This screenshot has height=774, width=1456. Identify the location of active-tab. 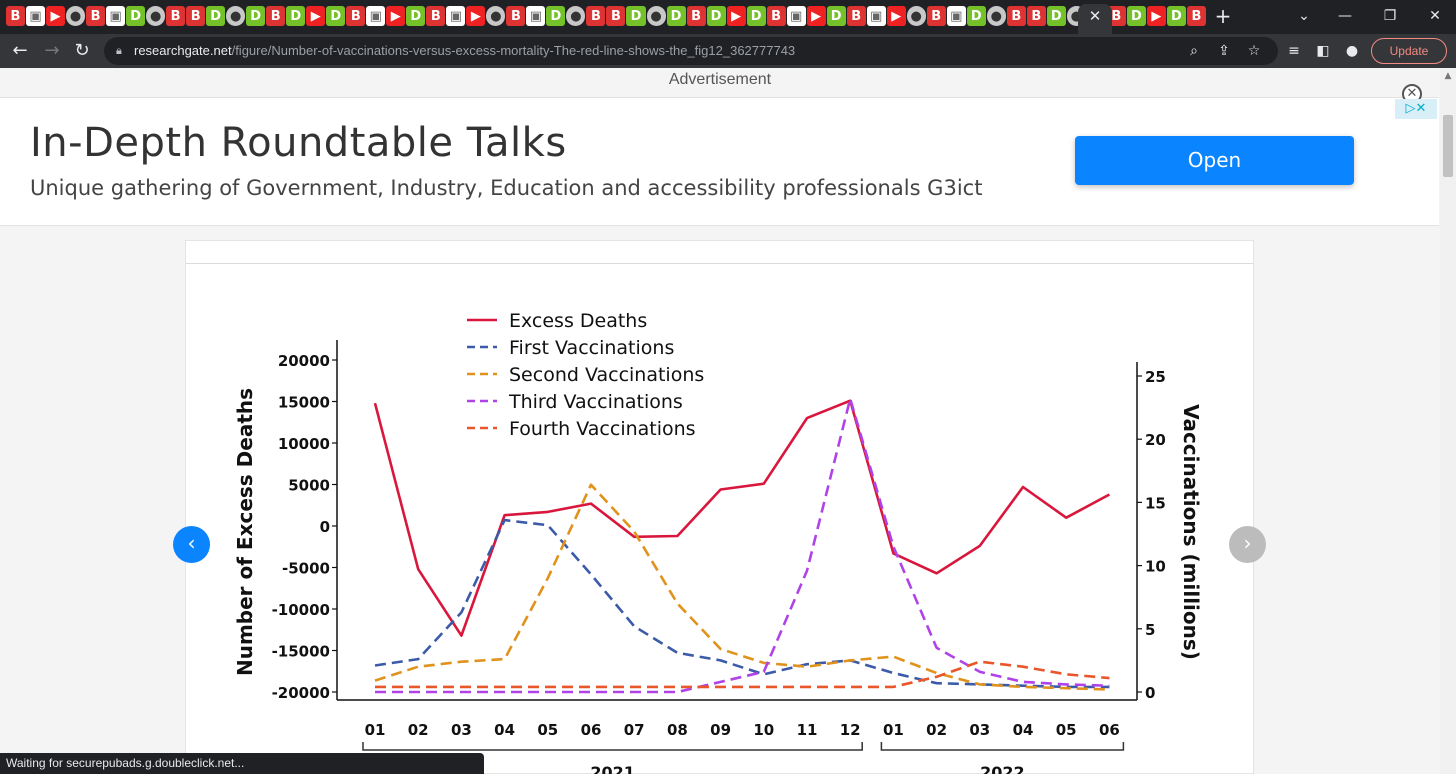
(1095, 19).